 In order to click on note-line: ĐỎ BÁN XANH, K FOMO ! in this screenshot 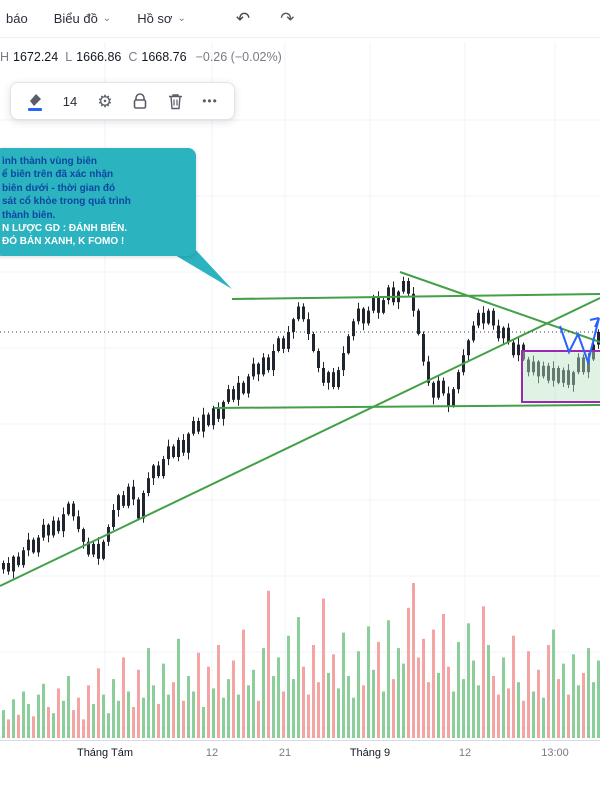, I will do `click(63, 242)`.